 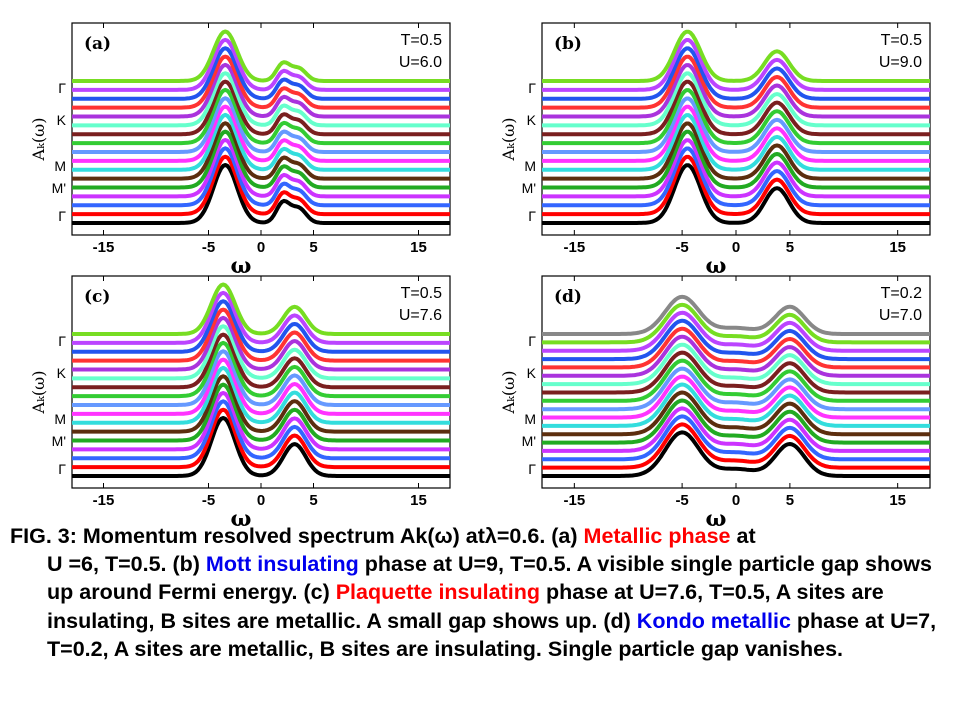 I want to click on y-tick-label: K, so click(x=532, y=120).